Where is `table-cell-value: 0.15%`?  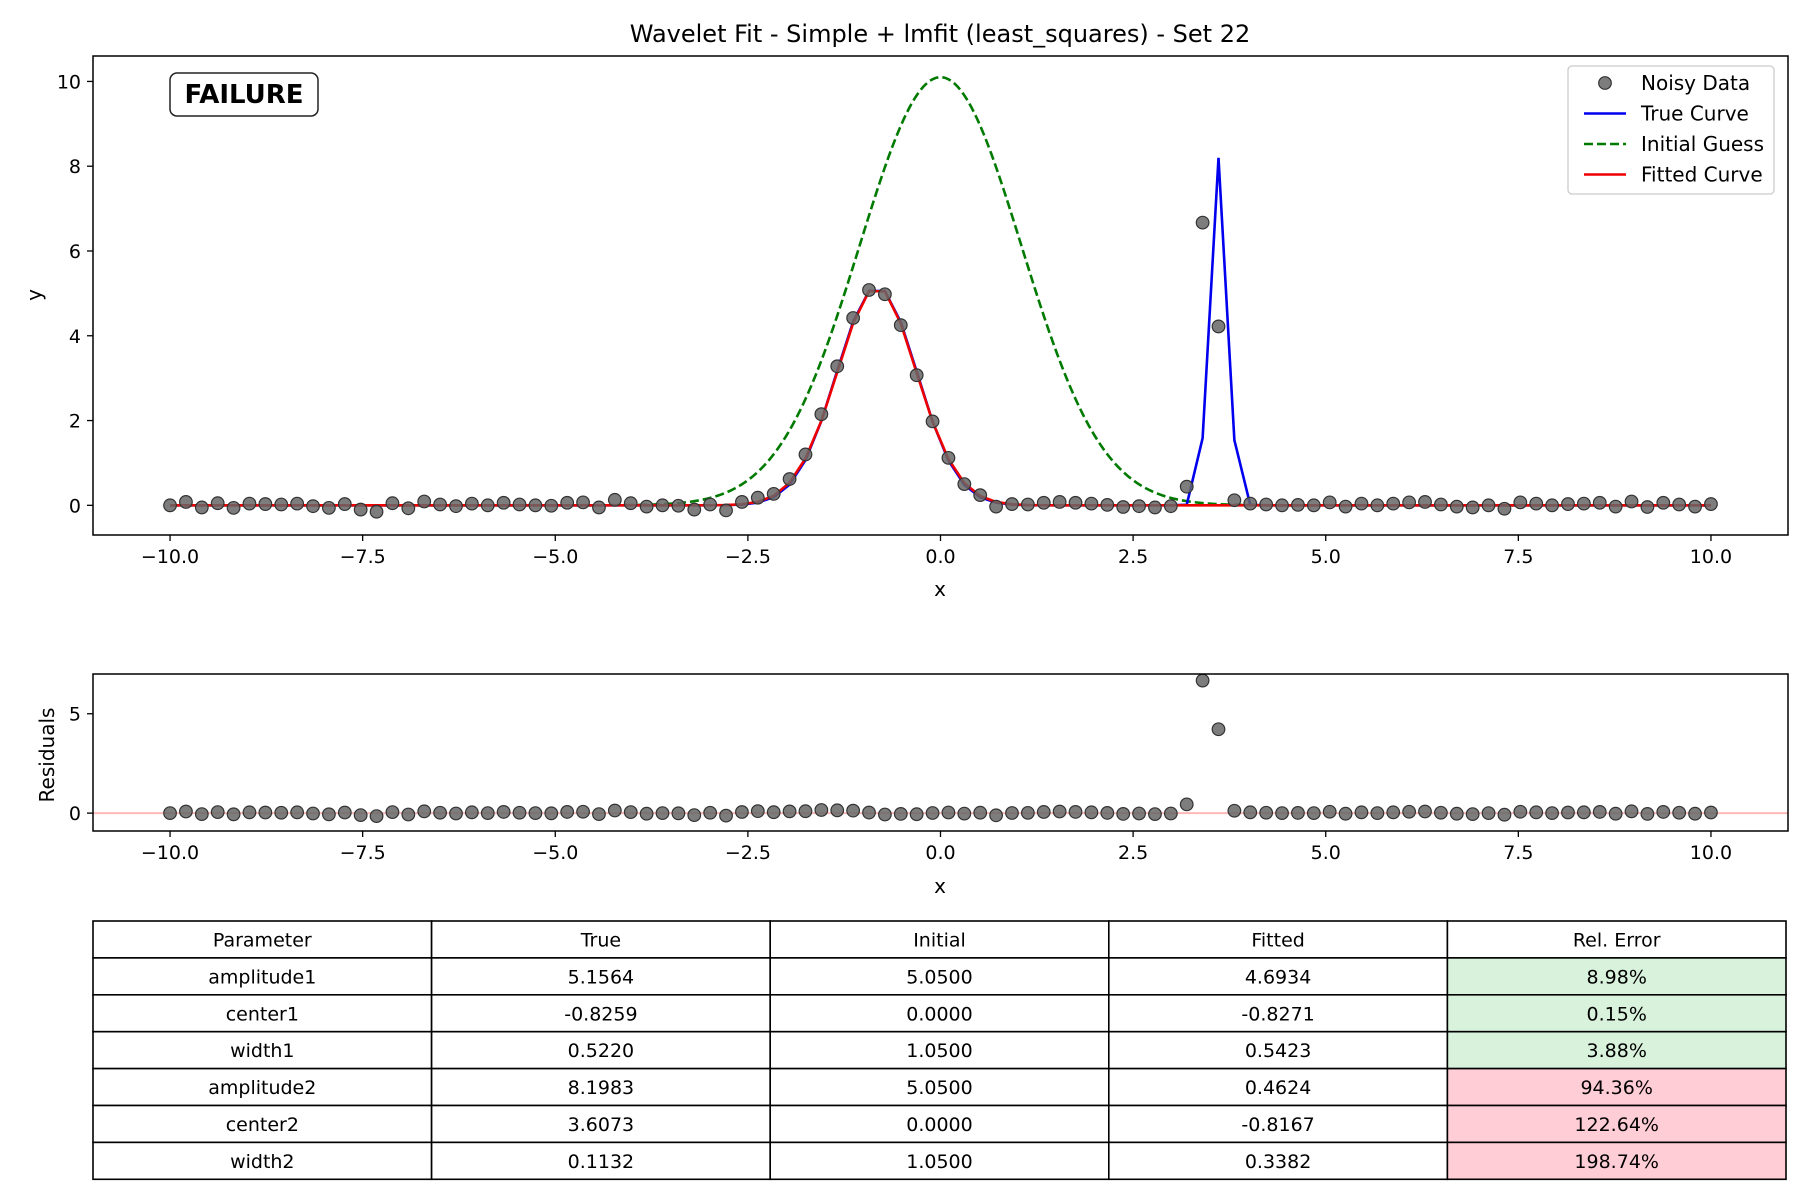 table-cell-value: 0.15% is located at coordinates (1617, 1014).